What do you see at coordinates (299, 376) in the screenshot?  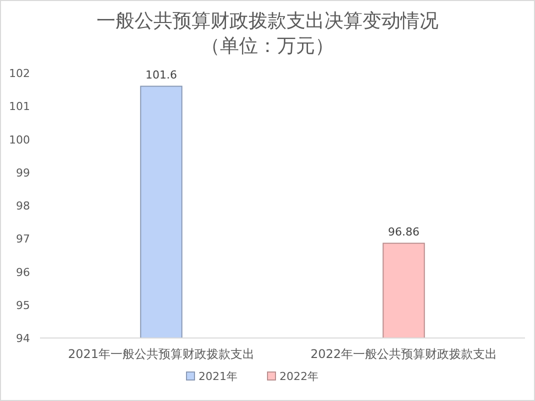 I see `legend-label: 2022年` at bounding box center [299, 376].